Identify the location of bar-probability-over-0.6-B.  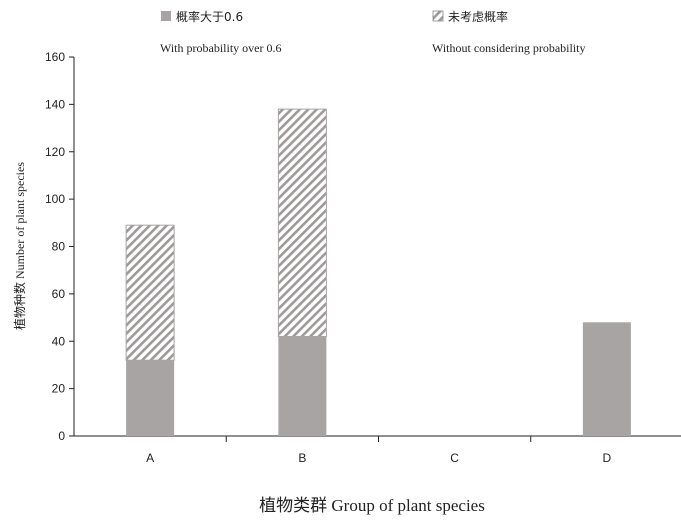
(302, 386).